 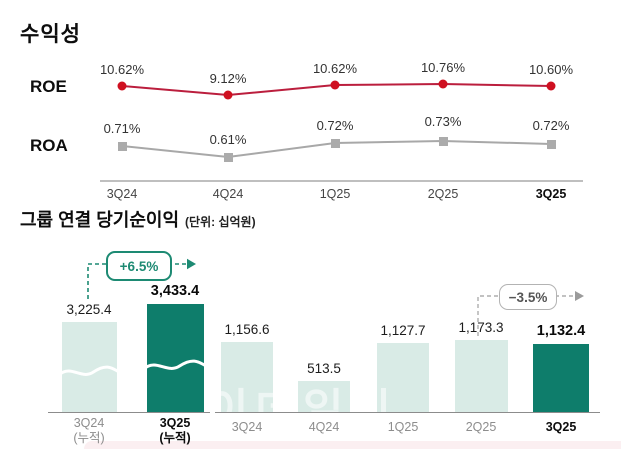 I want to click on bar-x-label: 1Q25, so click(x=403, y=427).